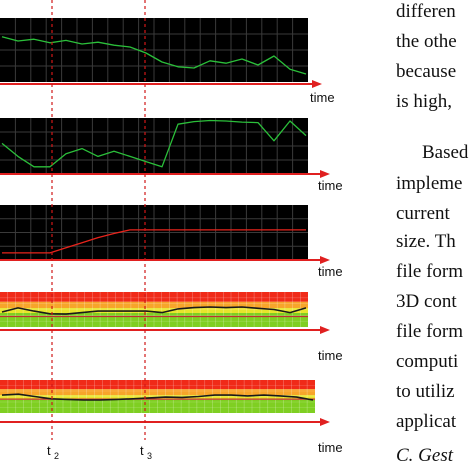  I want to click on timeline-panel-3: time, so click(171, 242).